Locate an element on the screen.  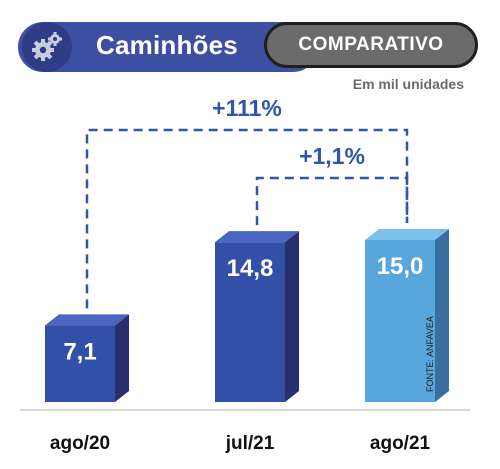
value-label-1: 14,8 is located at coordinates (250, 268).